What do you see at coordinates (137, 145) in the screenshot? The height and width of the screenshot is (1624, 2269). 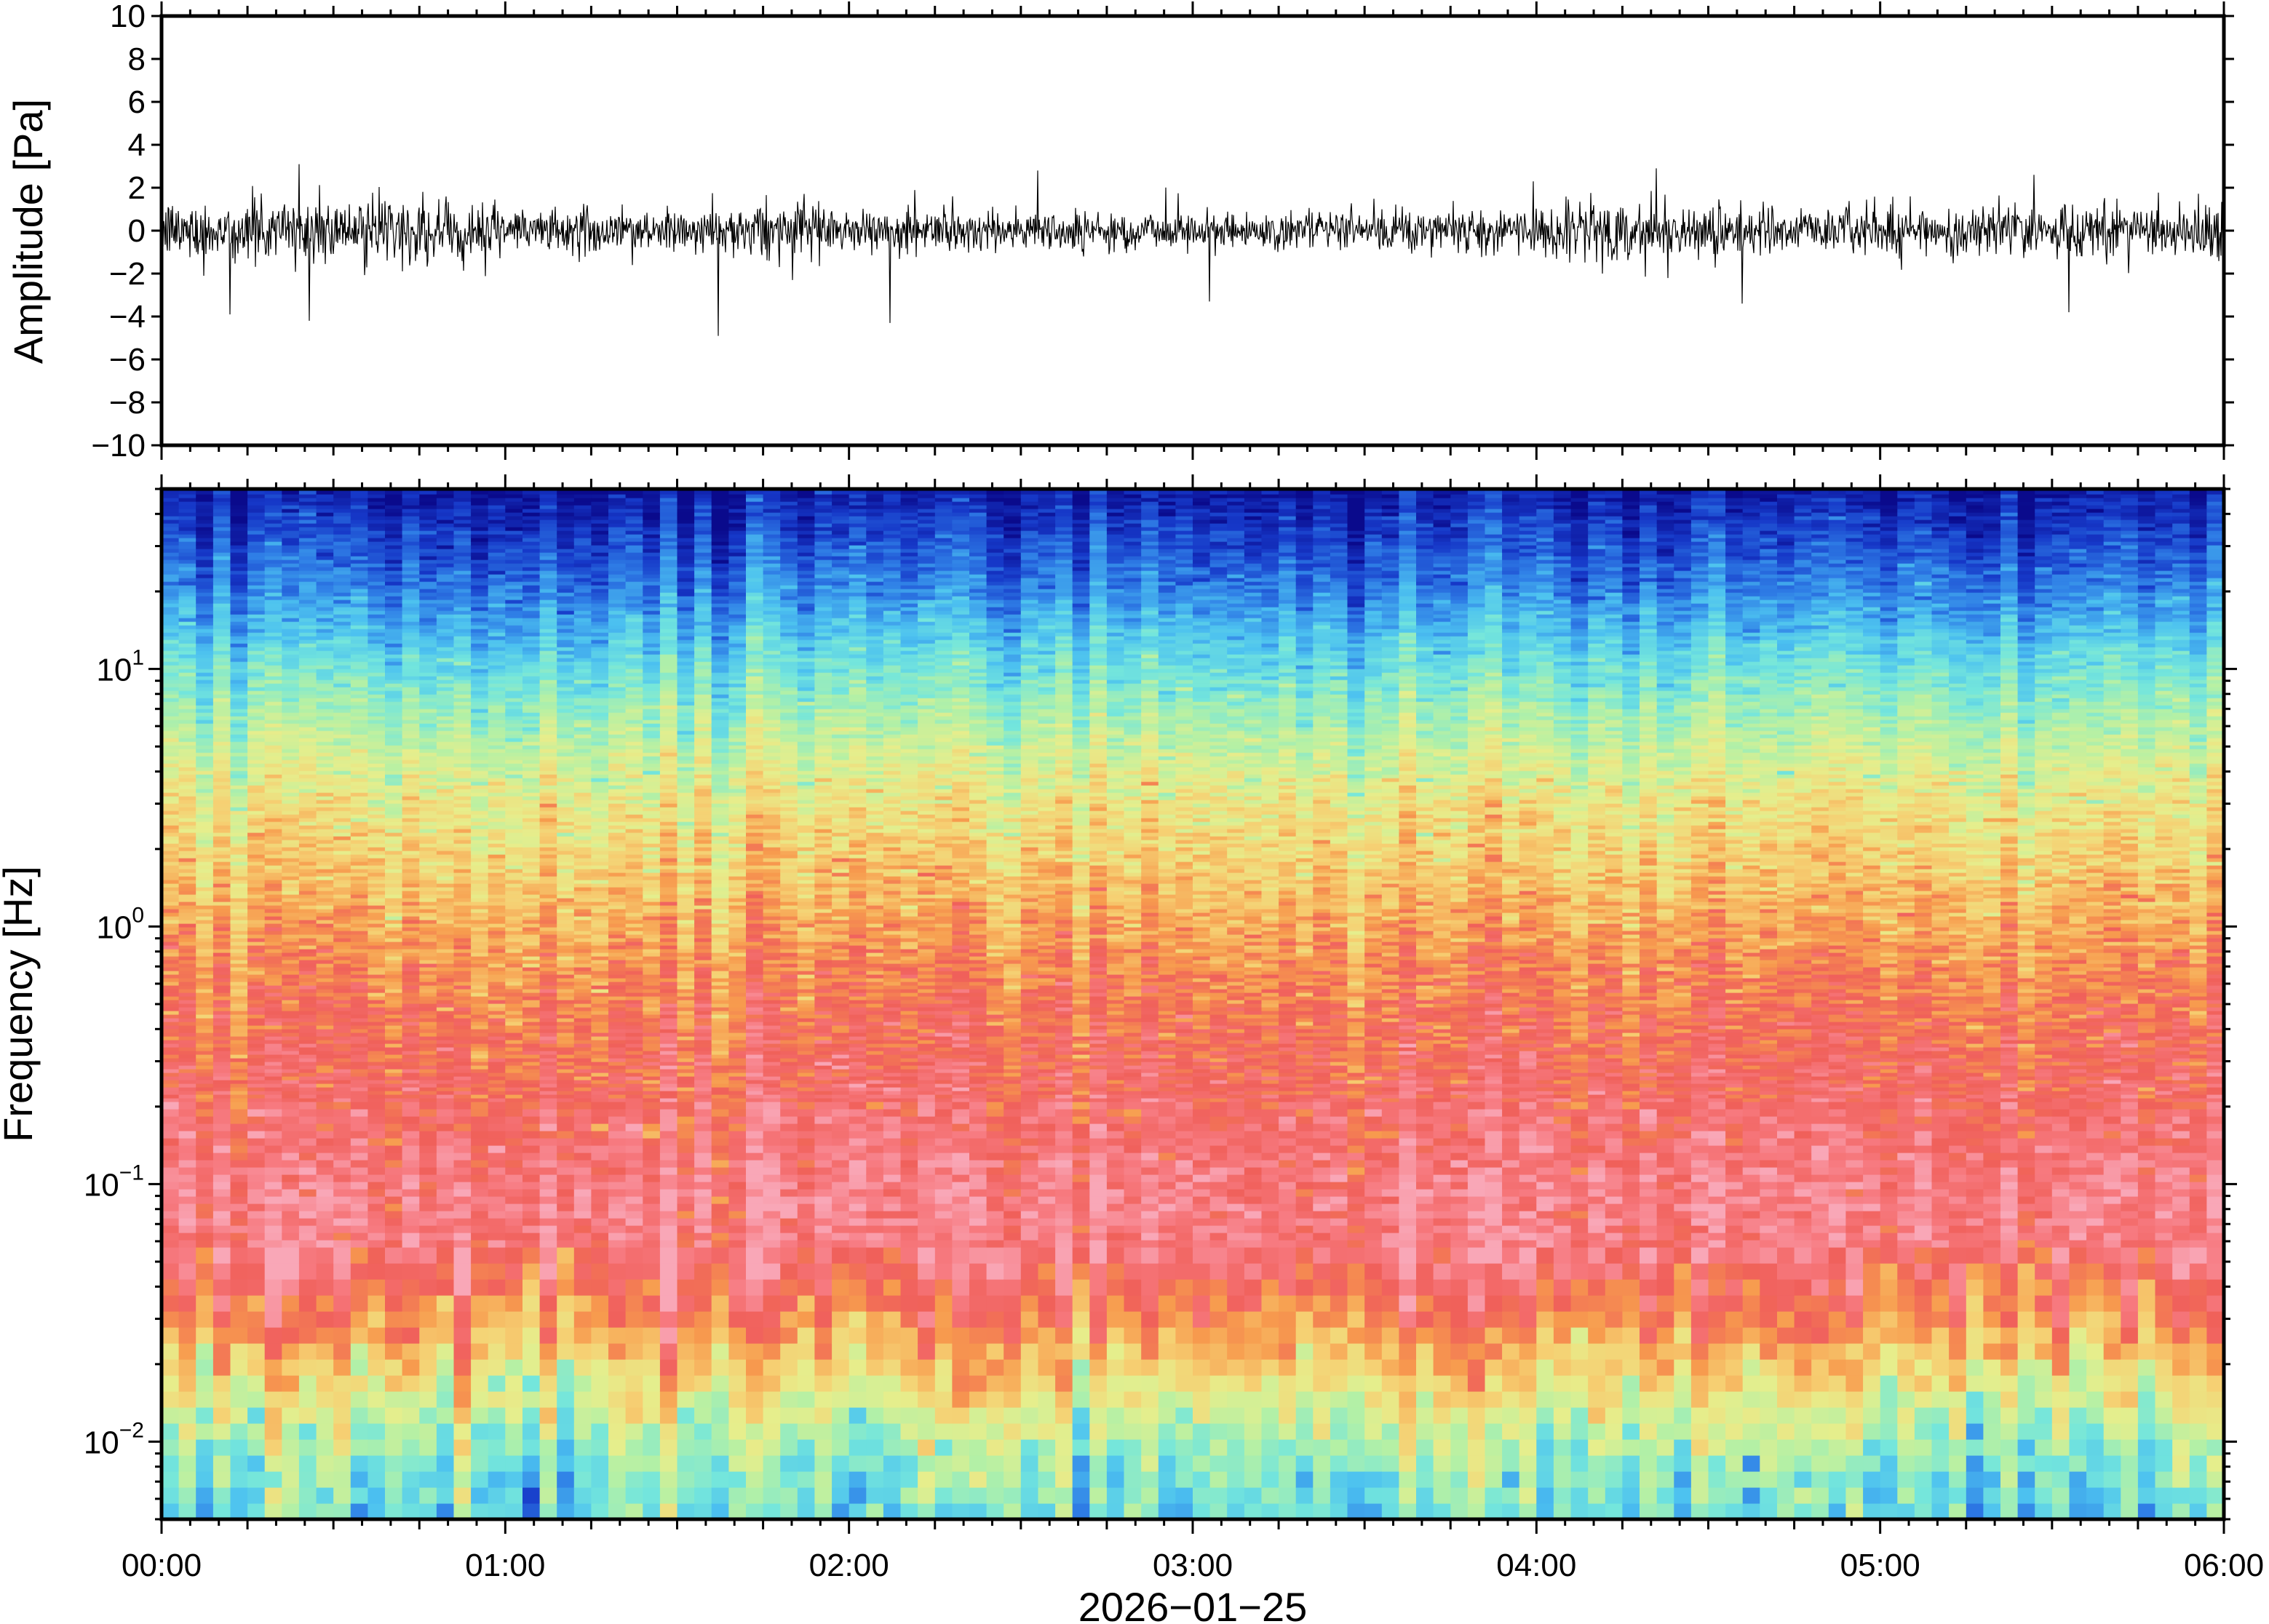 I see `waveform-y-tick-label: 4` at bounding box center [137, 145].